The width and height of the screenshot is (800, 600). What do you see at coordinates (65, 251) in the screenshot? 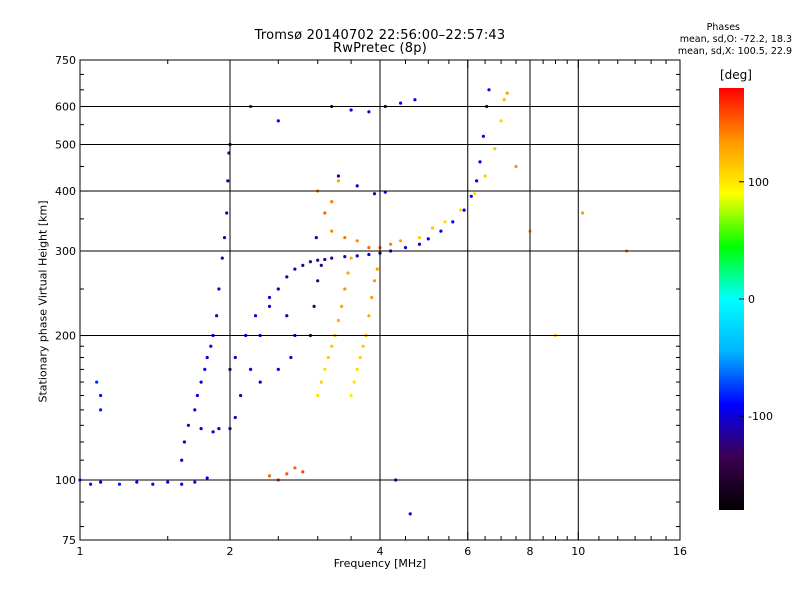
I see `y-tick-label: 300` at bounding box center [65, 251].